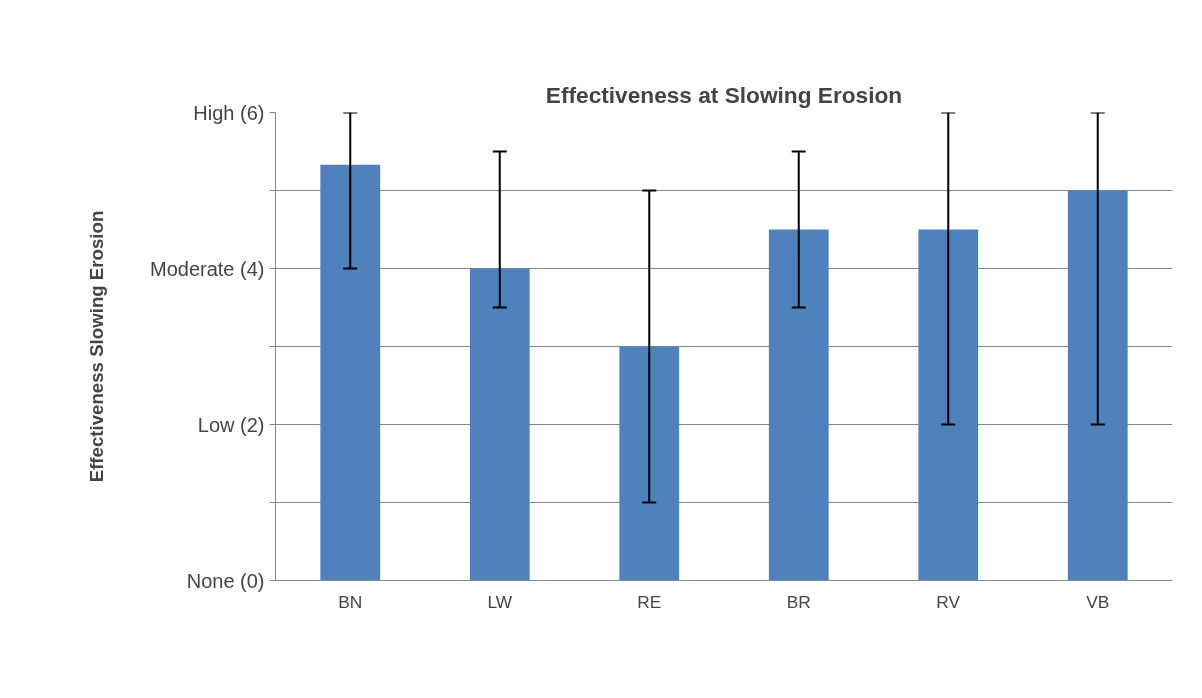 This screenshot has height=698, width=1202. What do you see at coordinates (225, 580) in the screenshot?
I see `y-tick-label: None (0)` at bounding box center [225, 580].